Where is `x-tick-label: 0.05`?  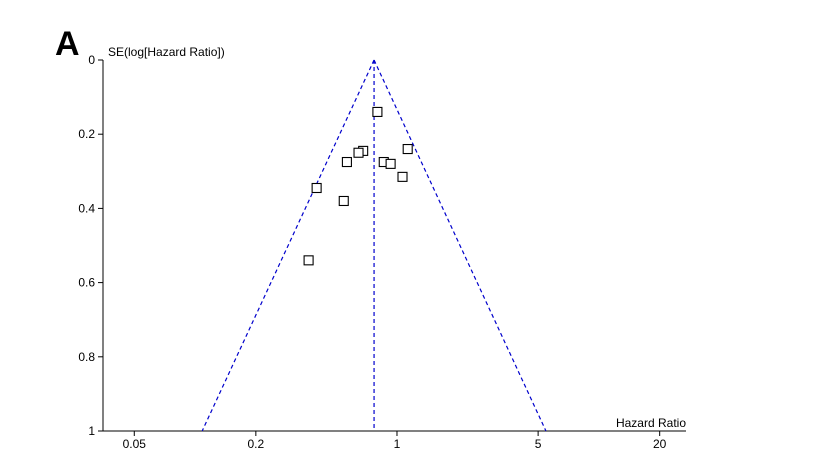
x-tick-label: 0.05 is located at coordinates (135, 444).